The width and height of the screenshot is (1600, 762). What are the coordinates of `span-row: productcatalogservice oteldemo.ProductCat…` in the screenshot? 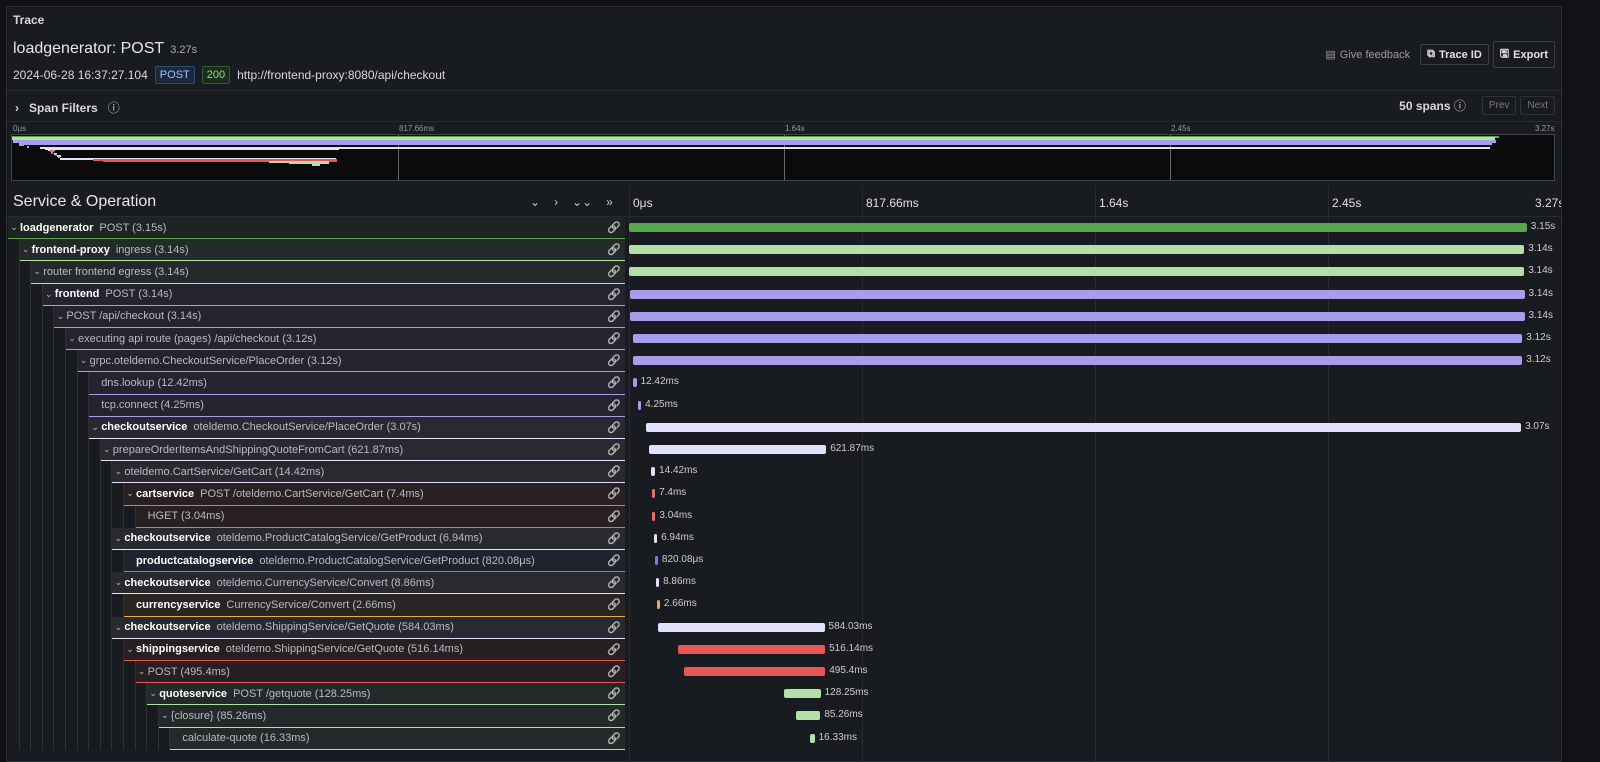 It's located at (784, 561).